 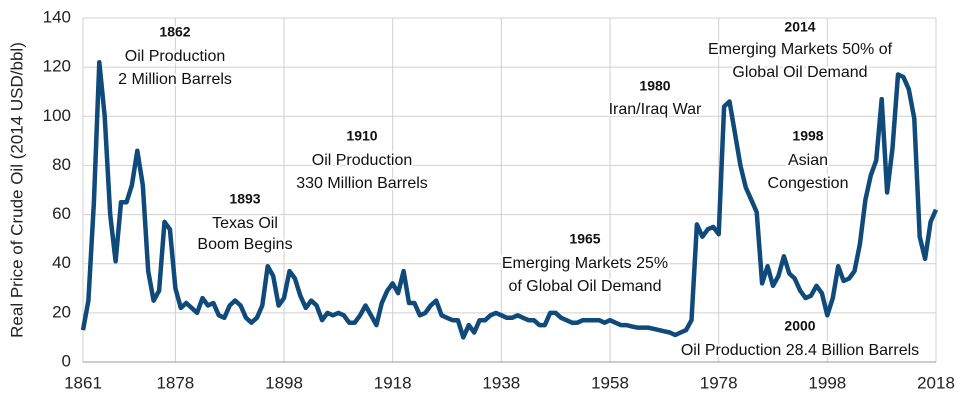 What do you see at coordinates (654, 86) in the screenshot?
I see `annotation-year: 1980` at bounding box center [654, 86].